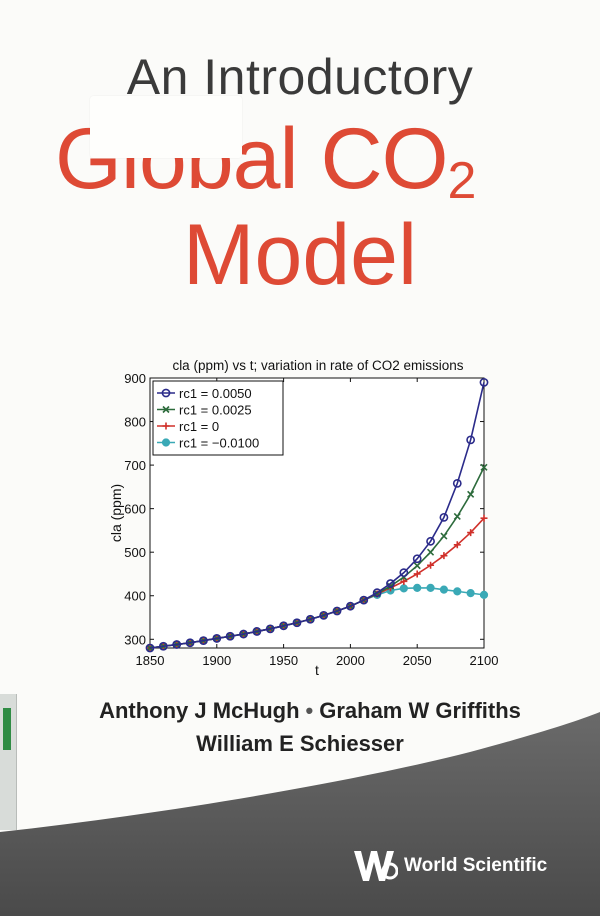 The image size is (600, 916). Describe the element at coordinates (135, 596) in the screenshot. I see `y-tick-label: 400` at that location.